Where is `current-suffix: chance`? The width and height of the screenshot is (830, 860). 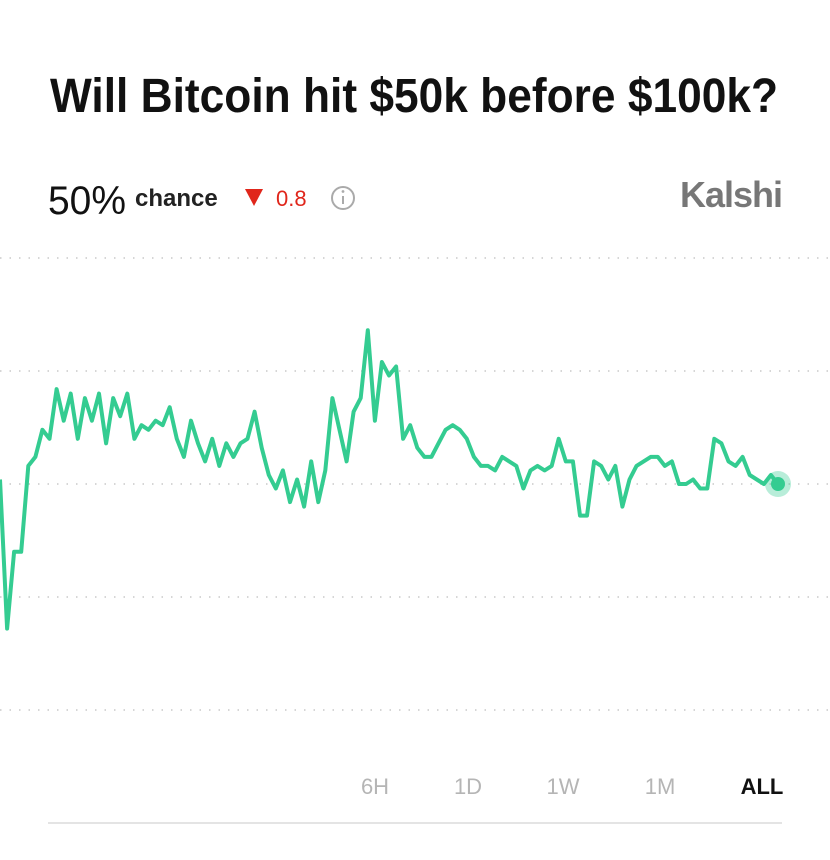
current-suffix: chance is located at coordinates (176, 198).